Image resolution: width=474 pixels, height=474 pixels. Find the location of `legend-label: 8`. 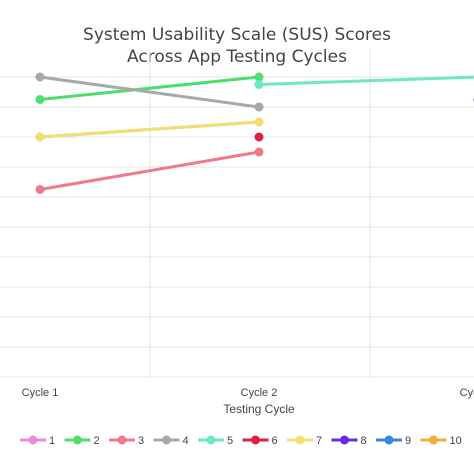

legend-label: 8 is located at coordinates (364, 441).